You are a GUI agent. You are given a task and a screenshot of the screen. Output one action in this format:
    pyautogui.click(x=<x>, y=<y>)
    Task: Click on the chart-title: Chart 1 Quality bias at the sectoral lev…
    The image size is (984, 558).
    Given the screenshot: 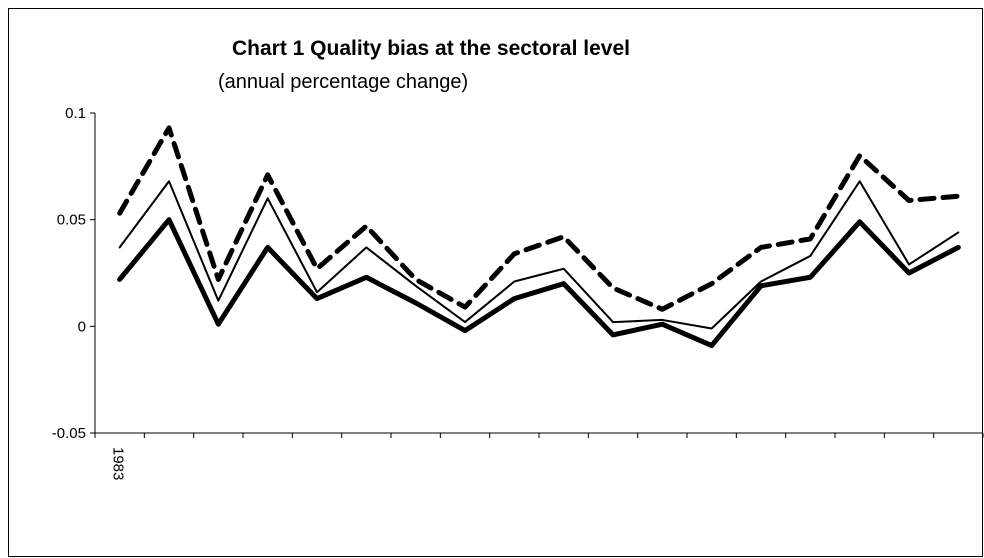 What is the action you would take?
    pyautogui.click(x=431, y=48)
    